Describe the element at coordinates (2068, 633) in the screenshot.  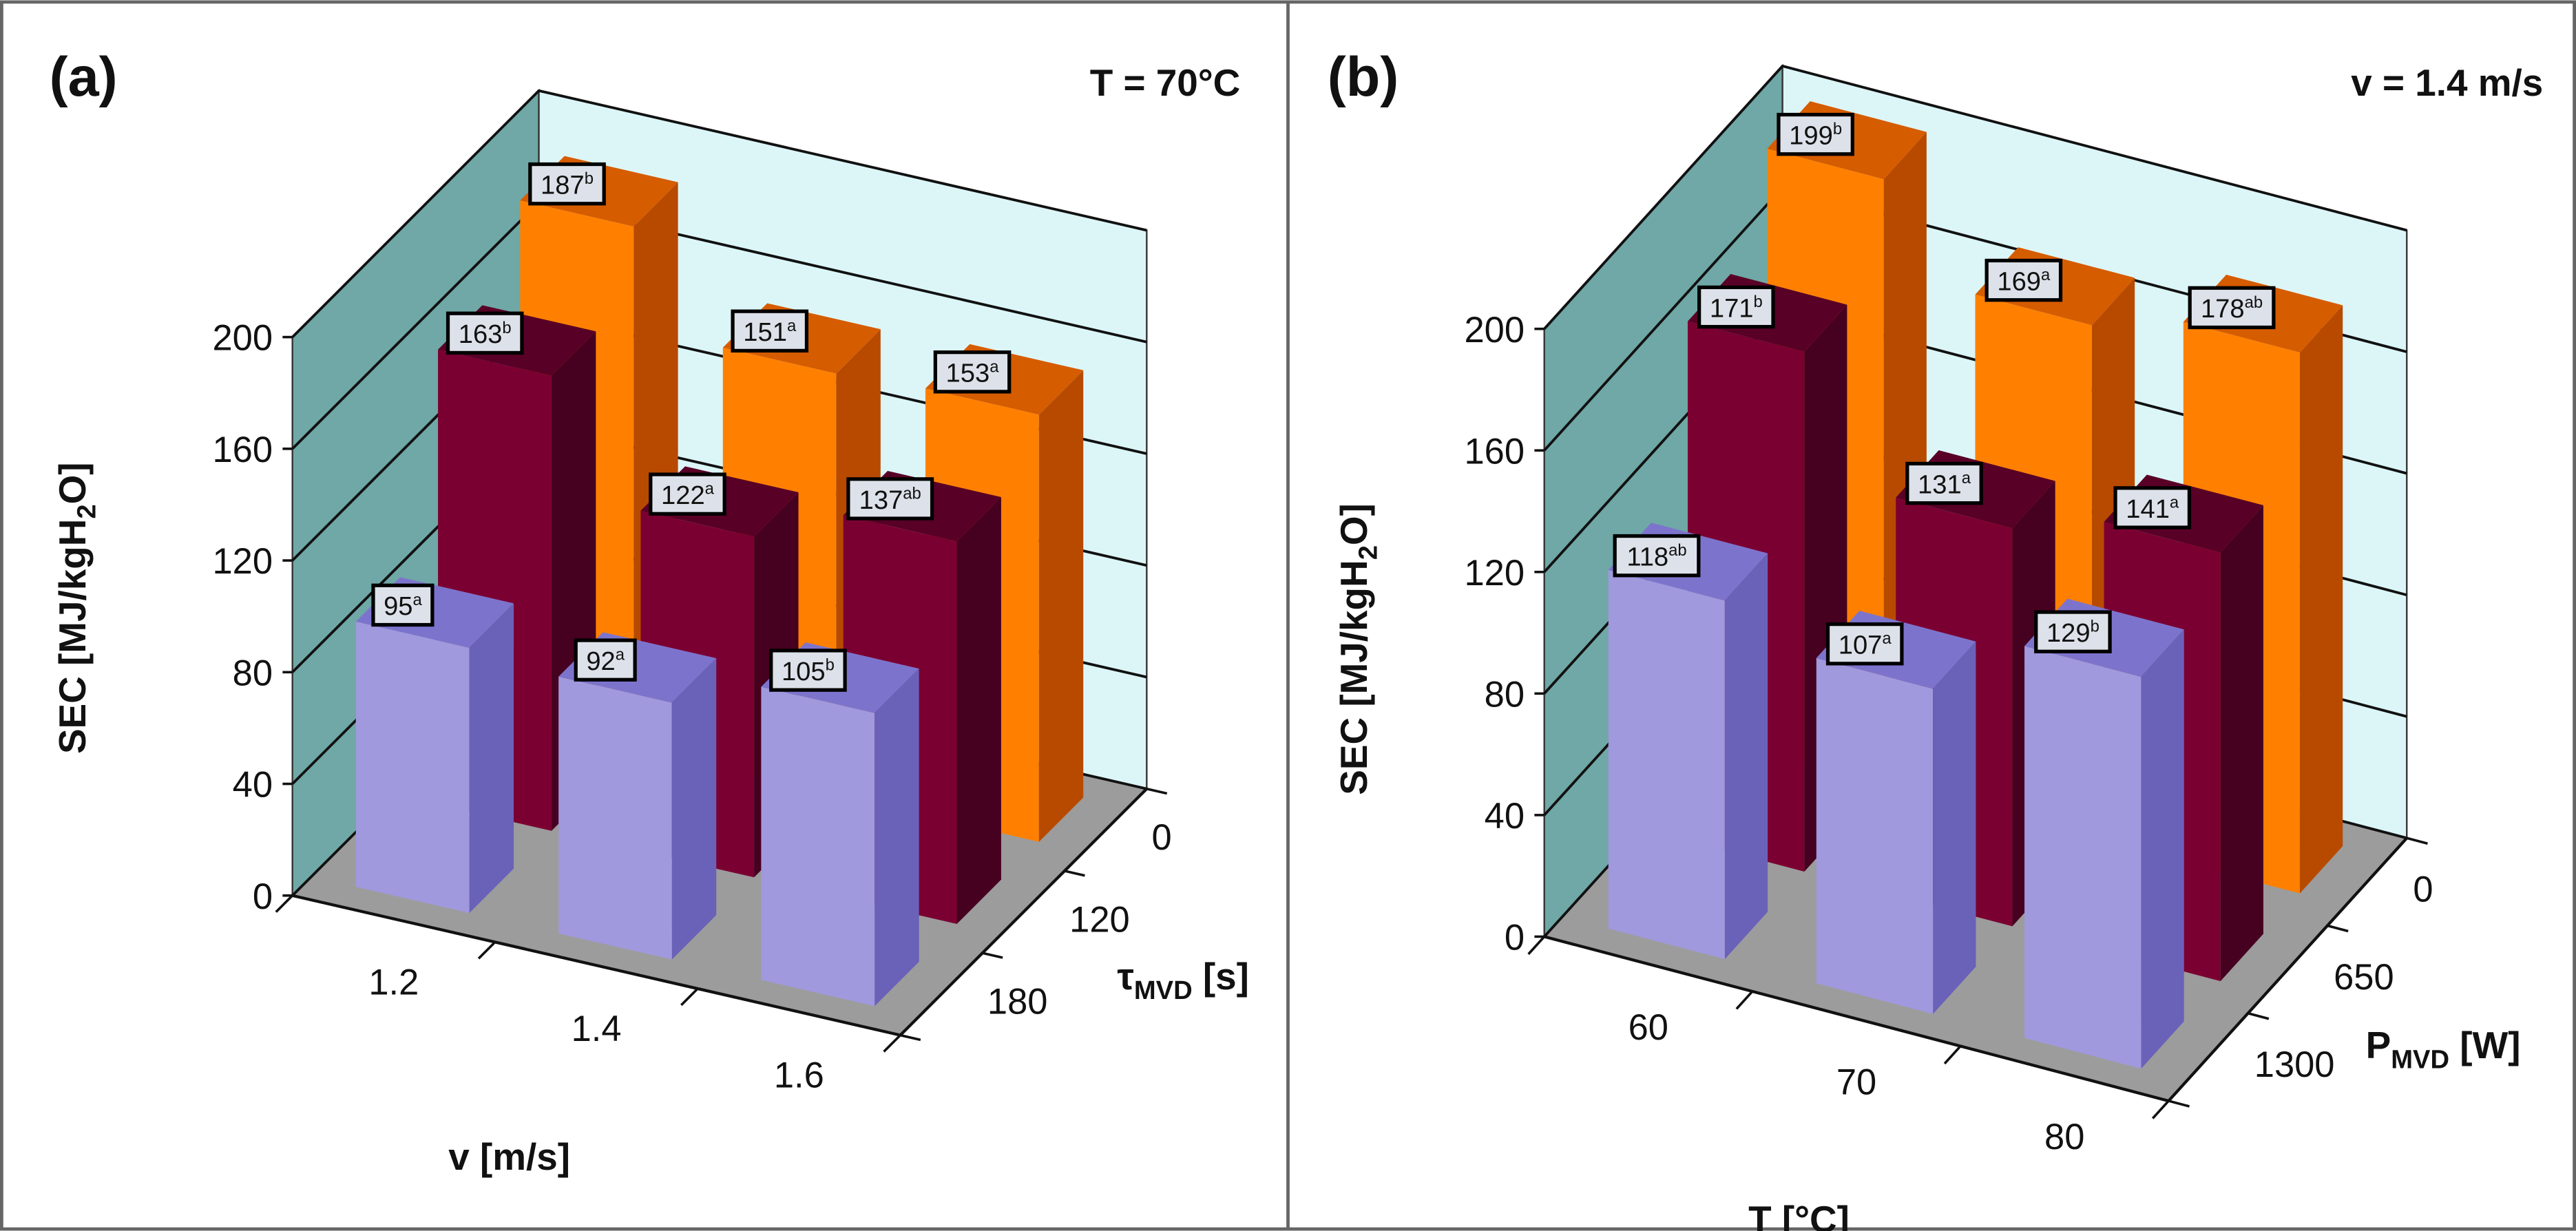
I see `value-number: 129` at that location.